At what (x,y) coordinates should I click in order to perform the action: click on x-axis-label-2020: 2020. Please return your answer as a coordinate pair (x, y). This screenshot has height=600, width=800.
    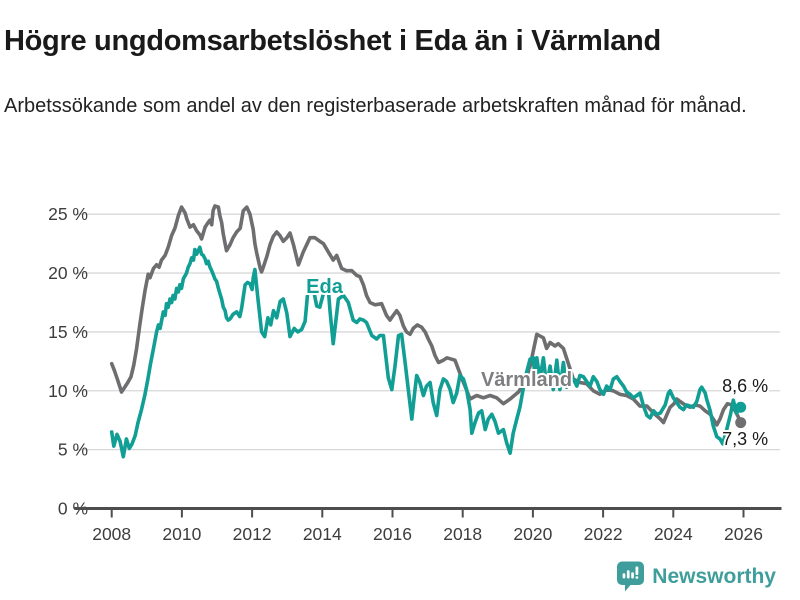
    Looking at the image, I should click on (532, 534).